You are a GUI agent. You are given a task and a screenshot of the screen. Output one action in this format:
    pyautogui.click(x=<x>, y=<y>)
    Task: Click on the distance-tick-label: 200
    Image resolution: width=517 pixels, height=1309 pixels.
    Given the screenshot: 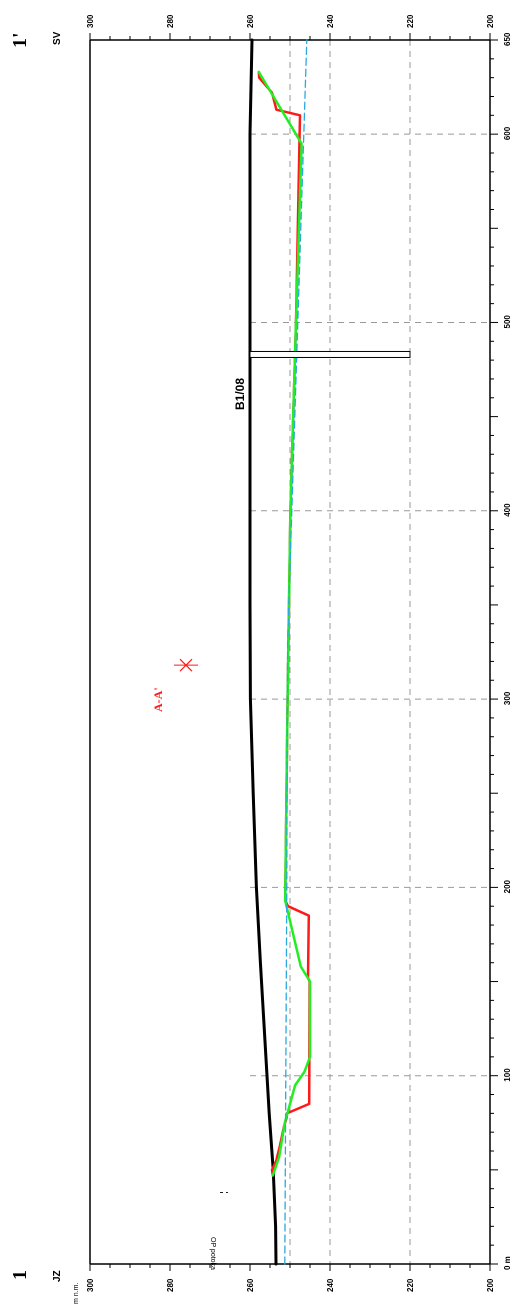 What is the action you would take?
    pyautogui.click(x=507, y=886)
    